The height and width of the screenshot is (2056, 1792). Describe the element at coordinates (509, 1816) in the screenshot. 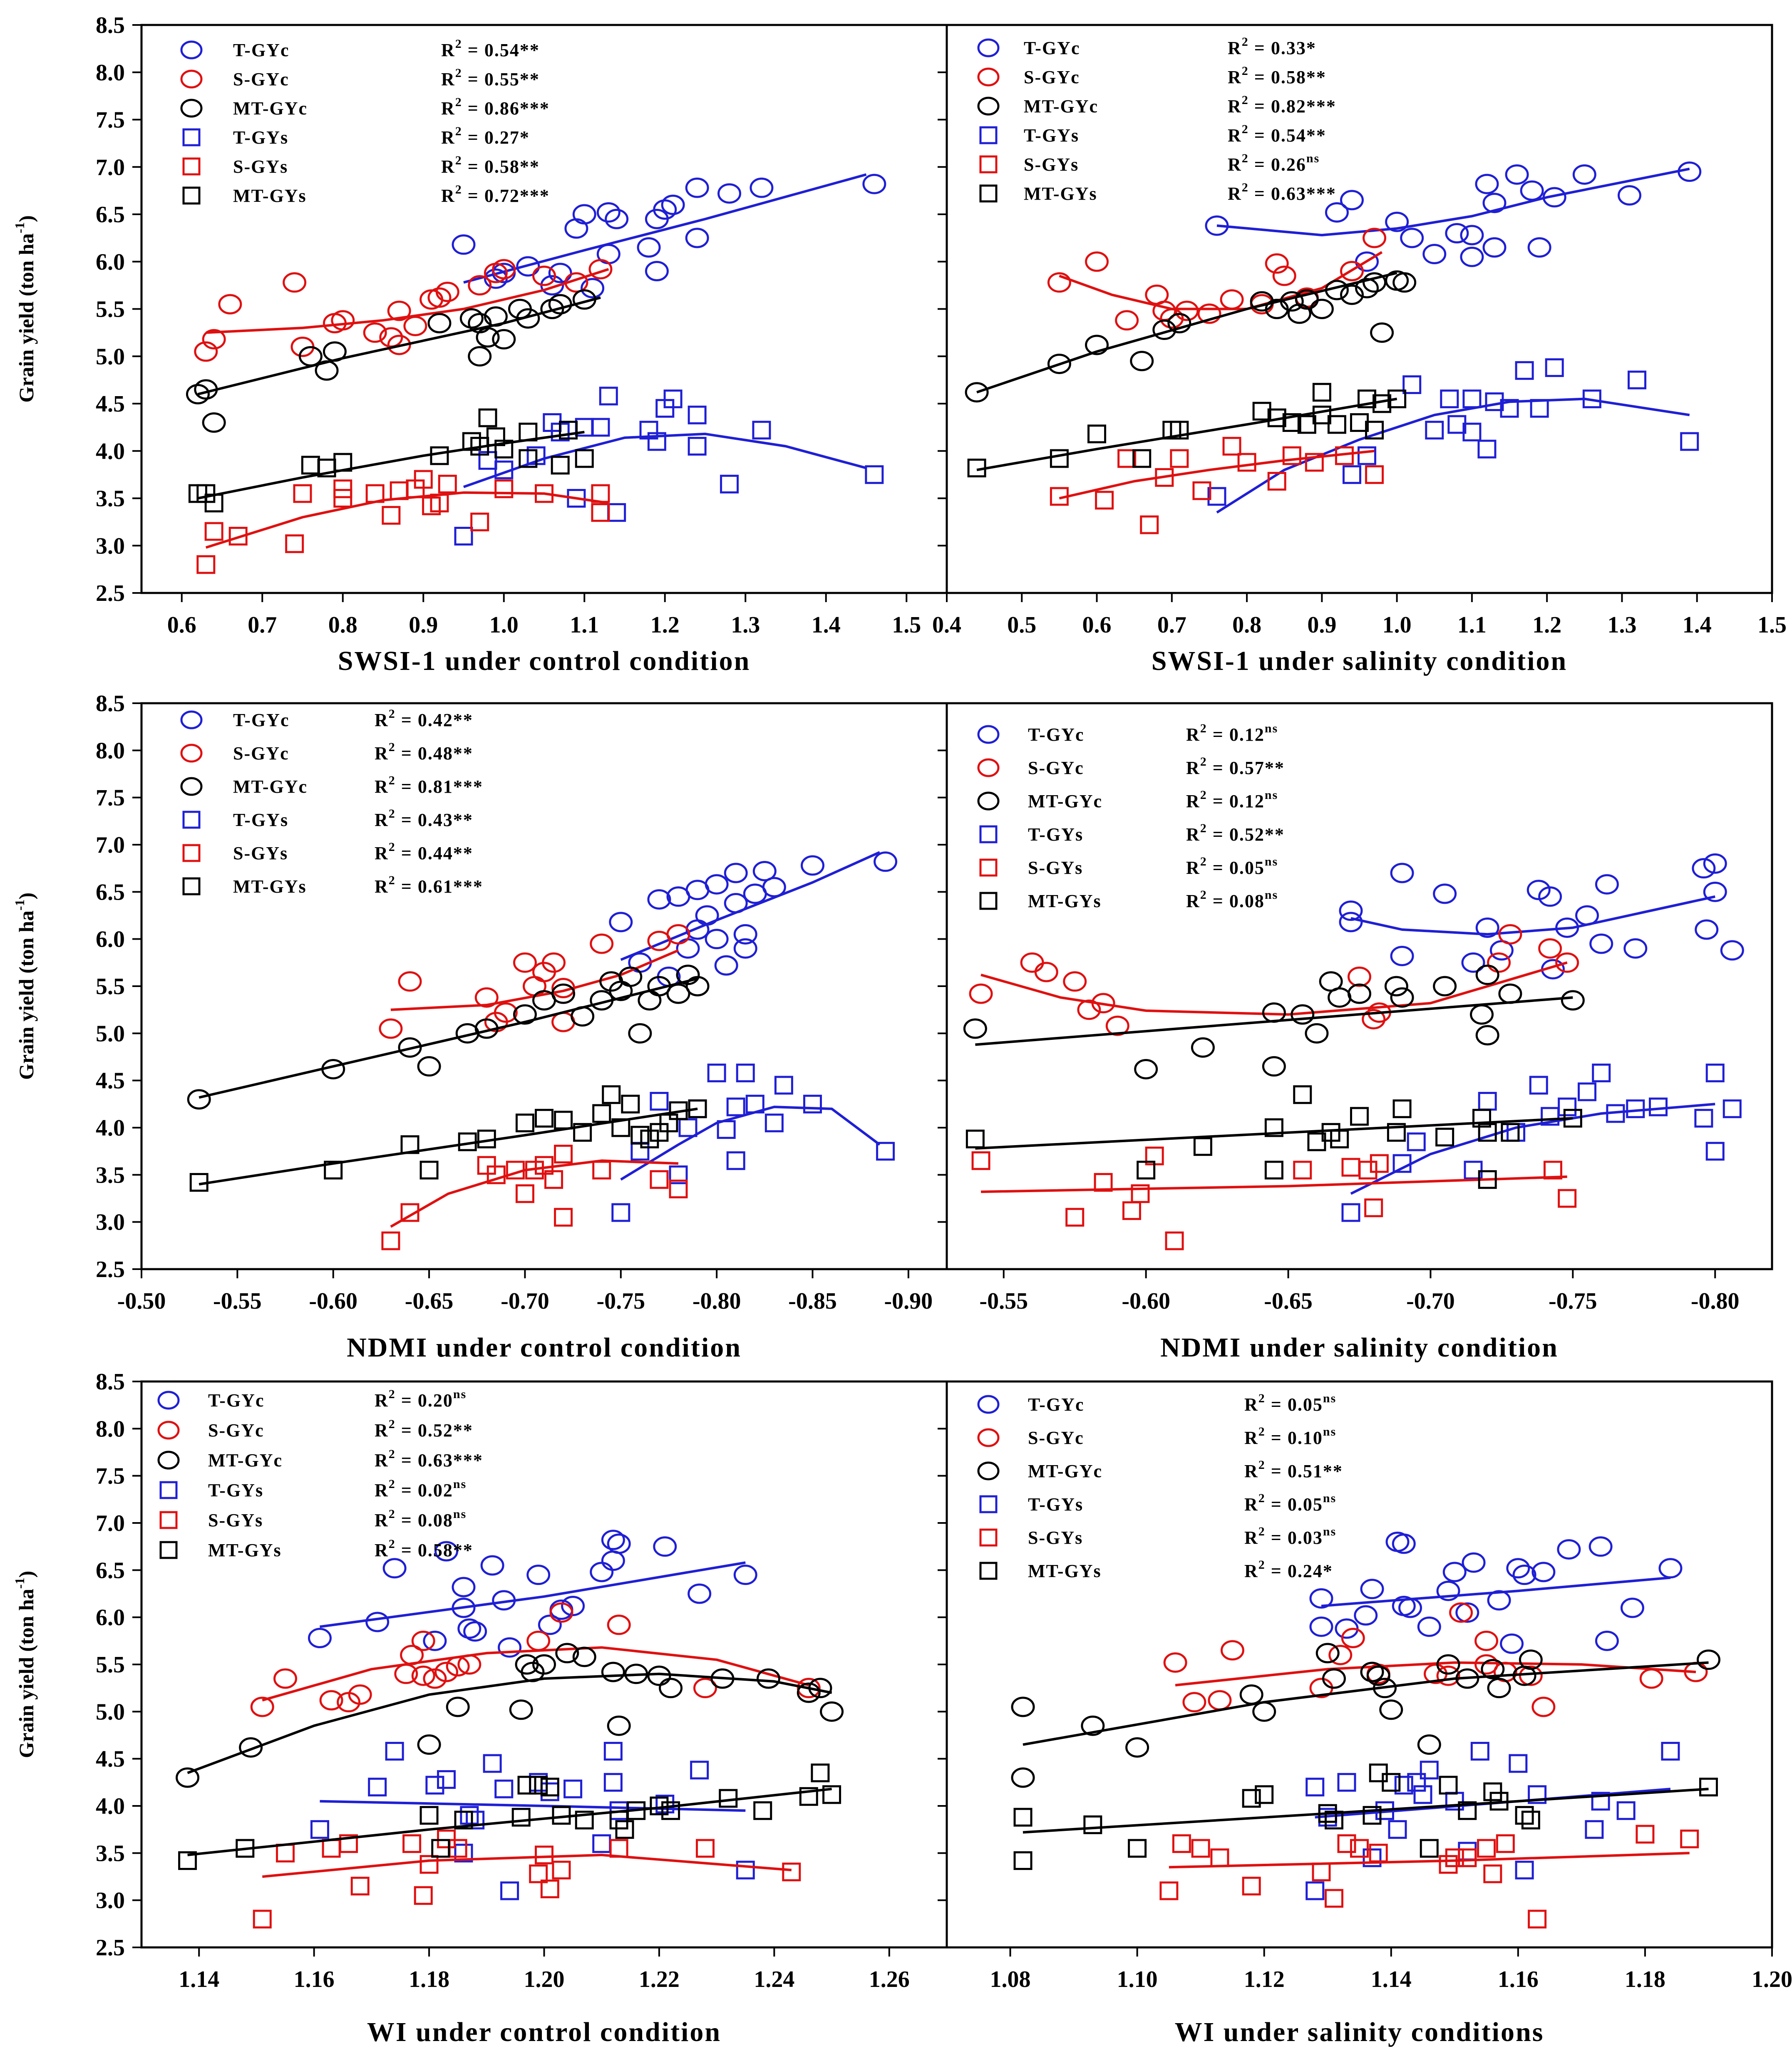

I see `series-mt-gys` at that location.